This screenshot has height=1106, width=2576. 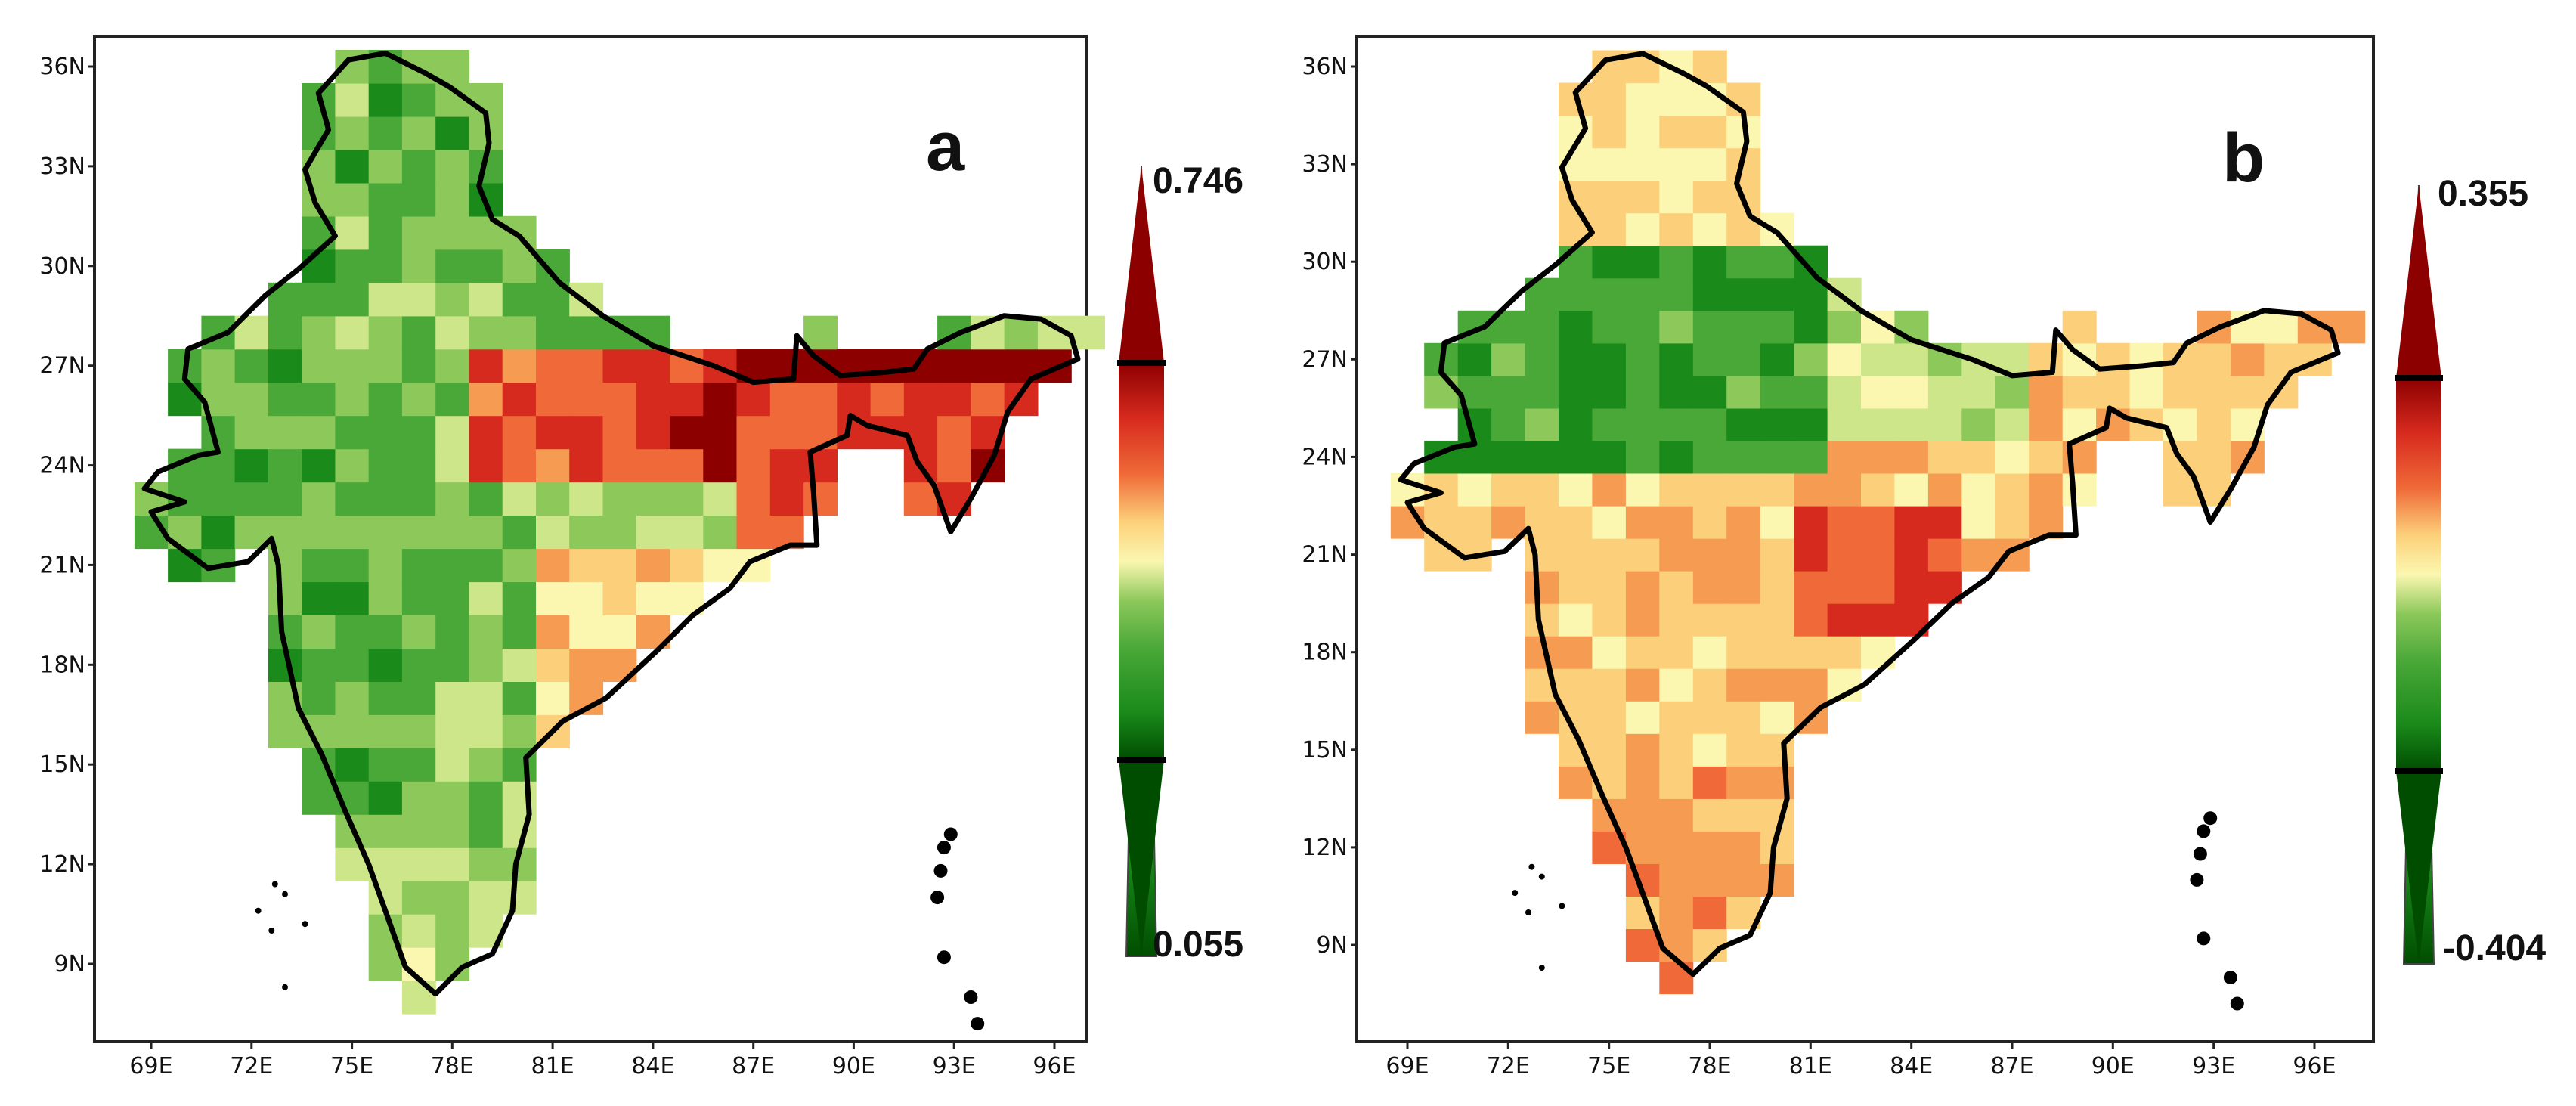 I want to click on y-tick-label: 36N, so click(x=62, y=67).